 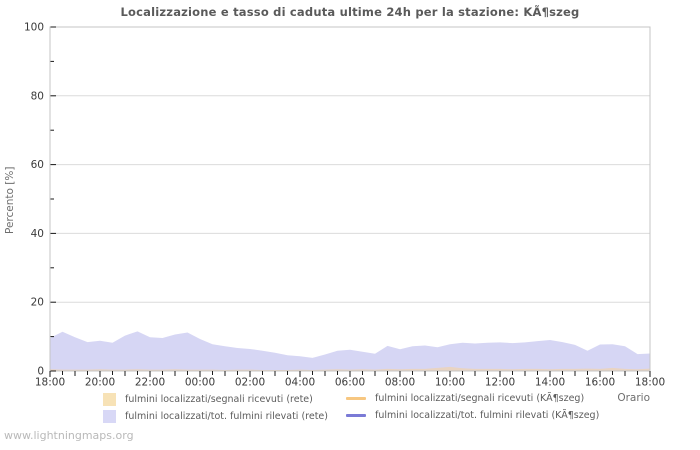 What do you see at coordinates (250, 383) in the screenshot?
I see `svg-text: 02:00` at bounding box center [250, 383].